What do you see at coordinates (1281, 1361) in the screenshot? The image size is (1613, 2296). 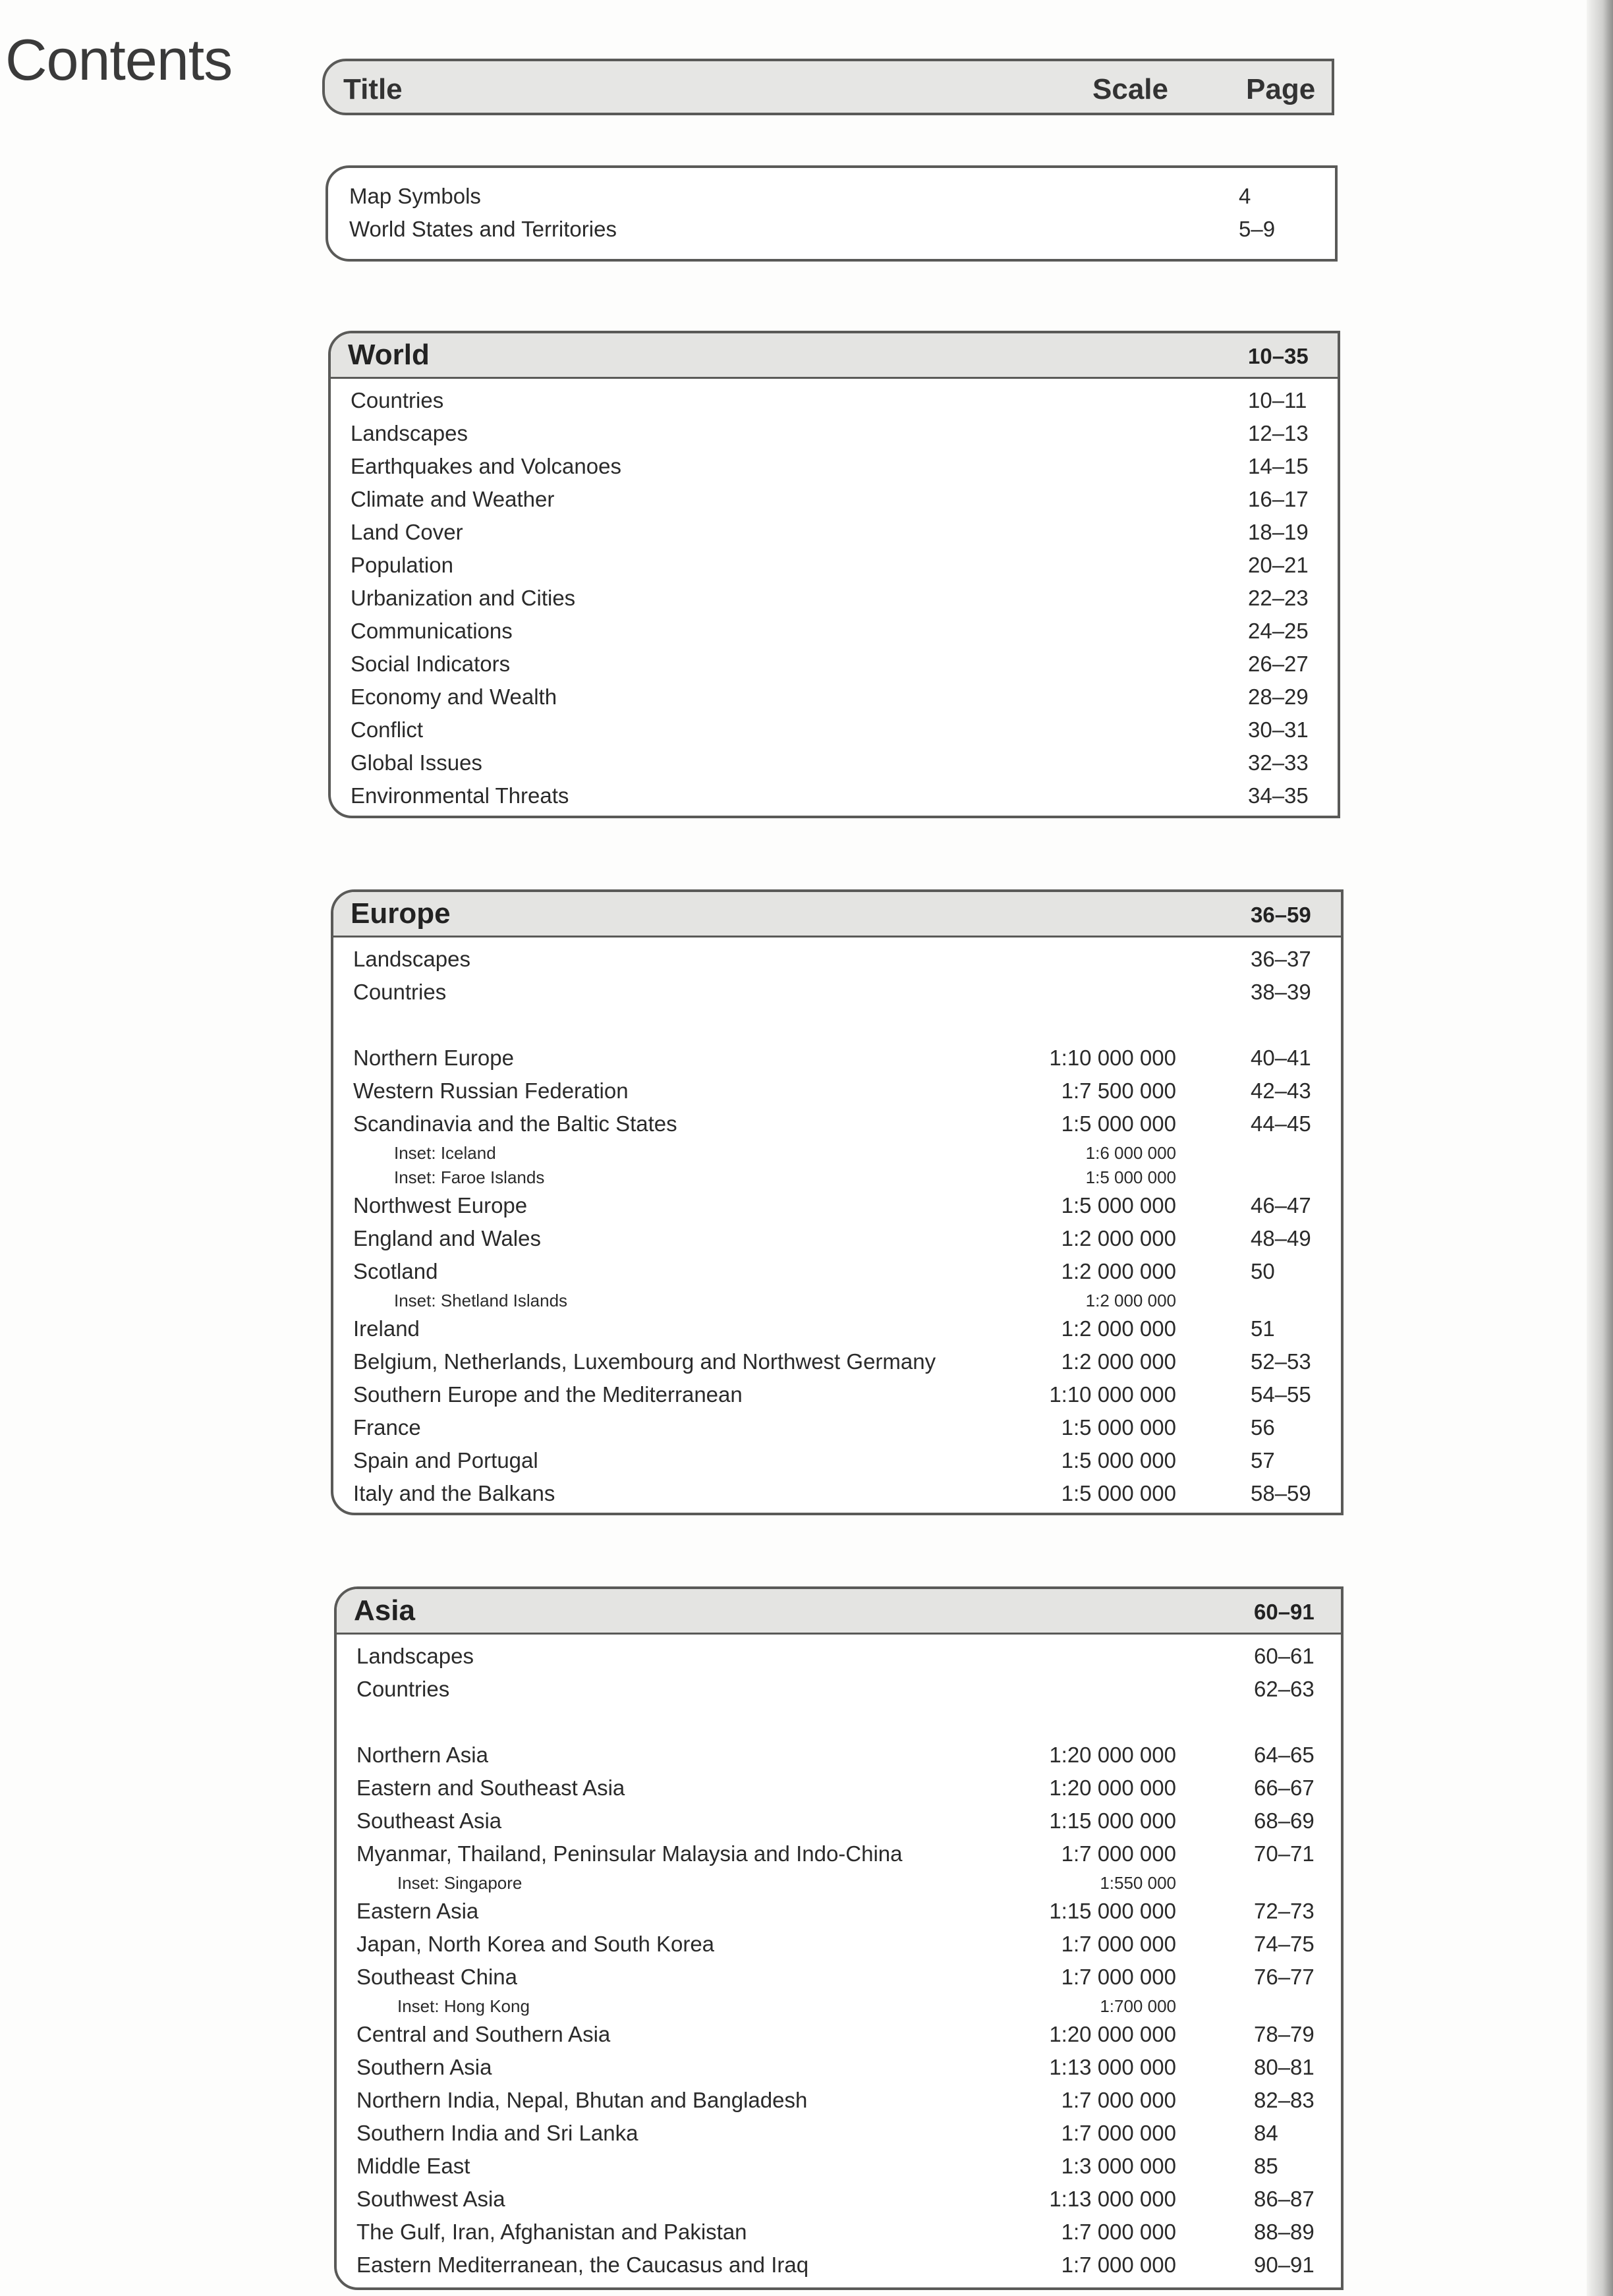 I see `entry-page: 52–53` at bounding box center [1281, 1361].